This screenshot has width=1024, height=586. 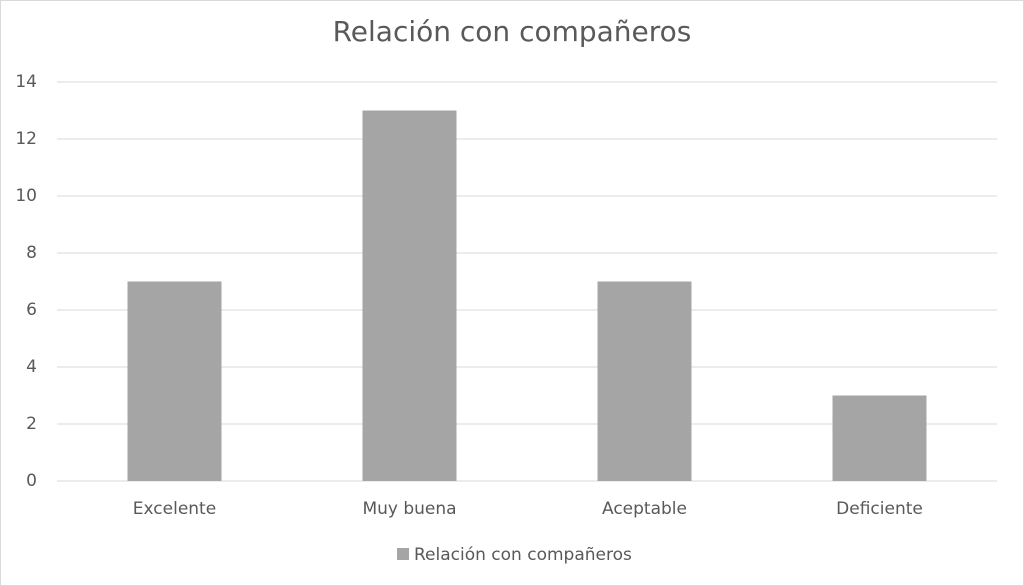 I want to click on y-tick-label: 6, so click(x=31, y=310).